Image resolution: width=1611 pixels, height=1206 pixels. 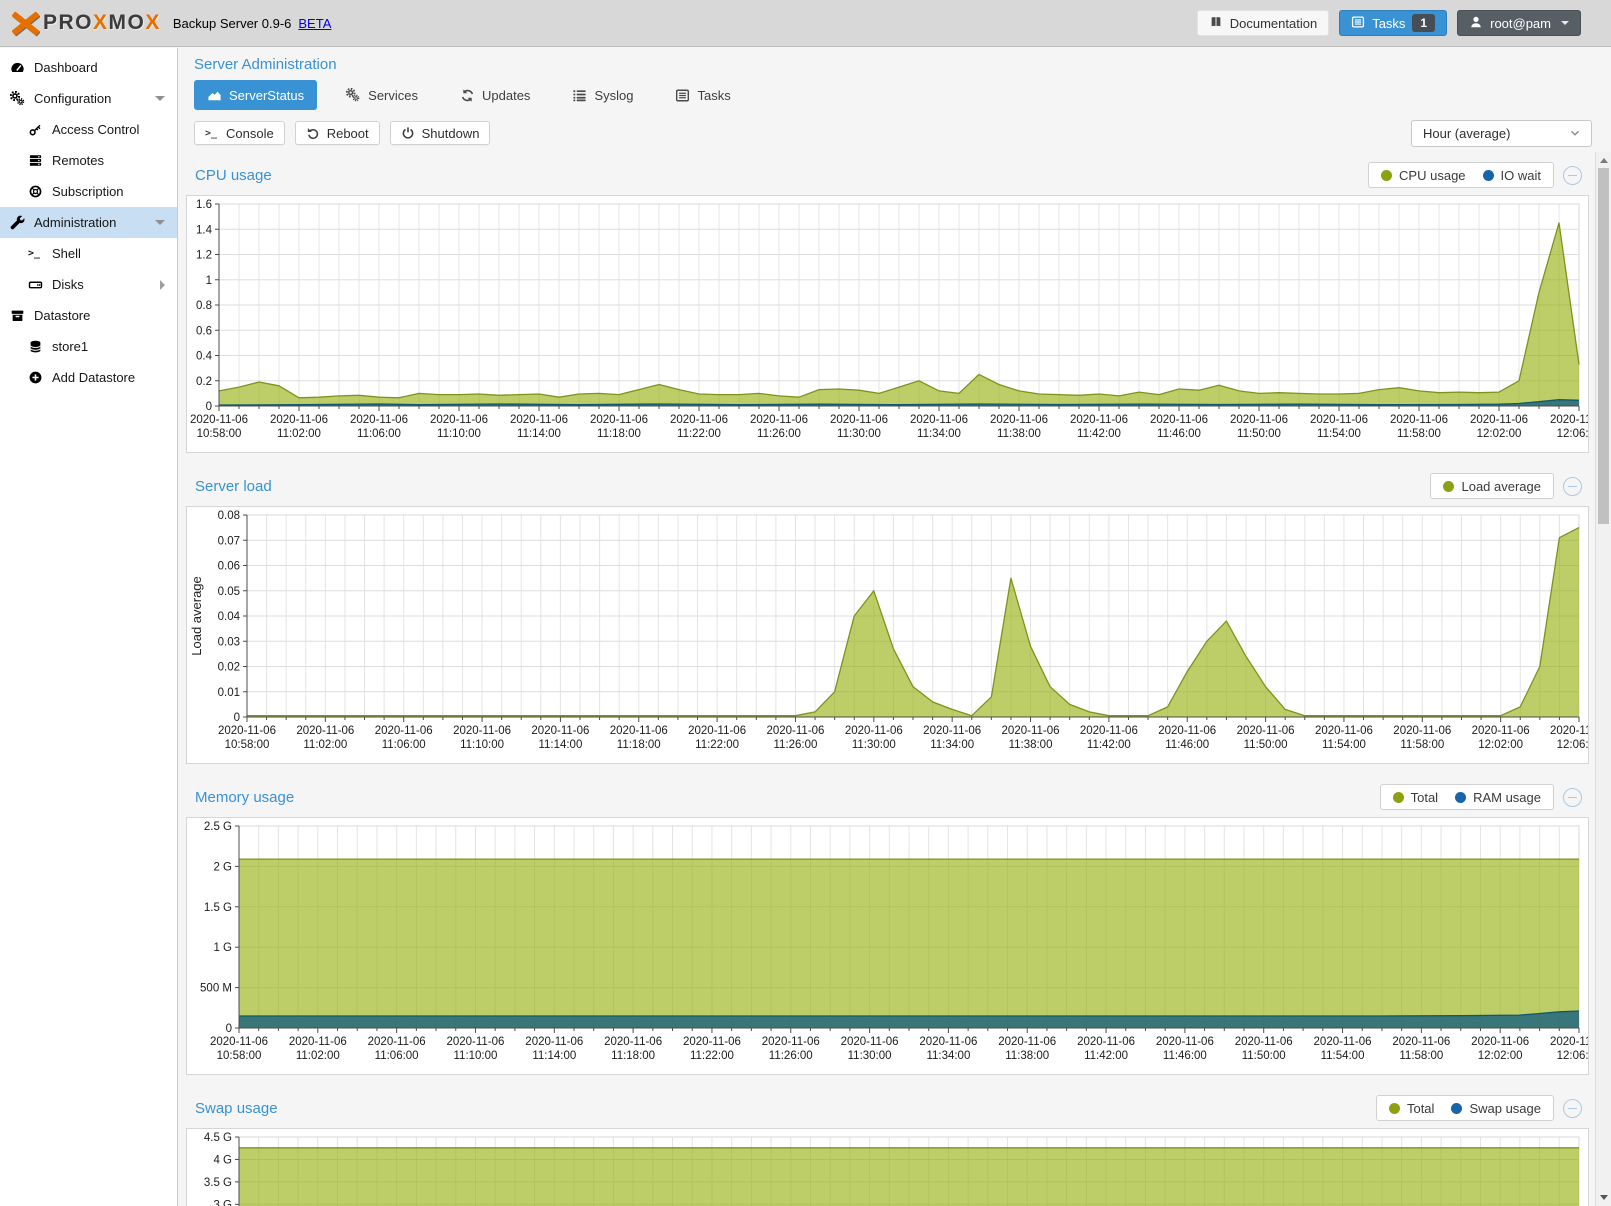 I want to click on svg-text: 0.2, so click(x=204, y=382).